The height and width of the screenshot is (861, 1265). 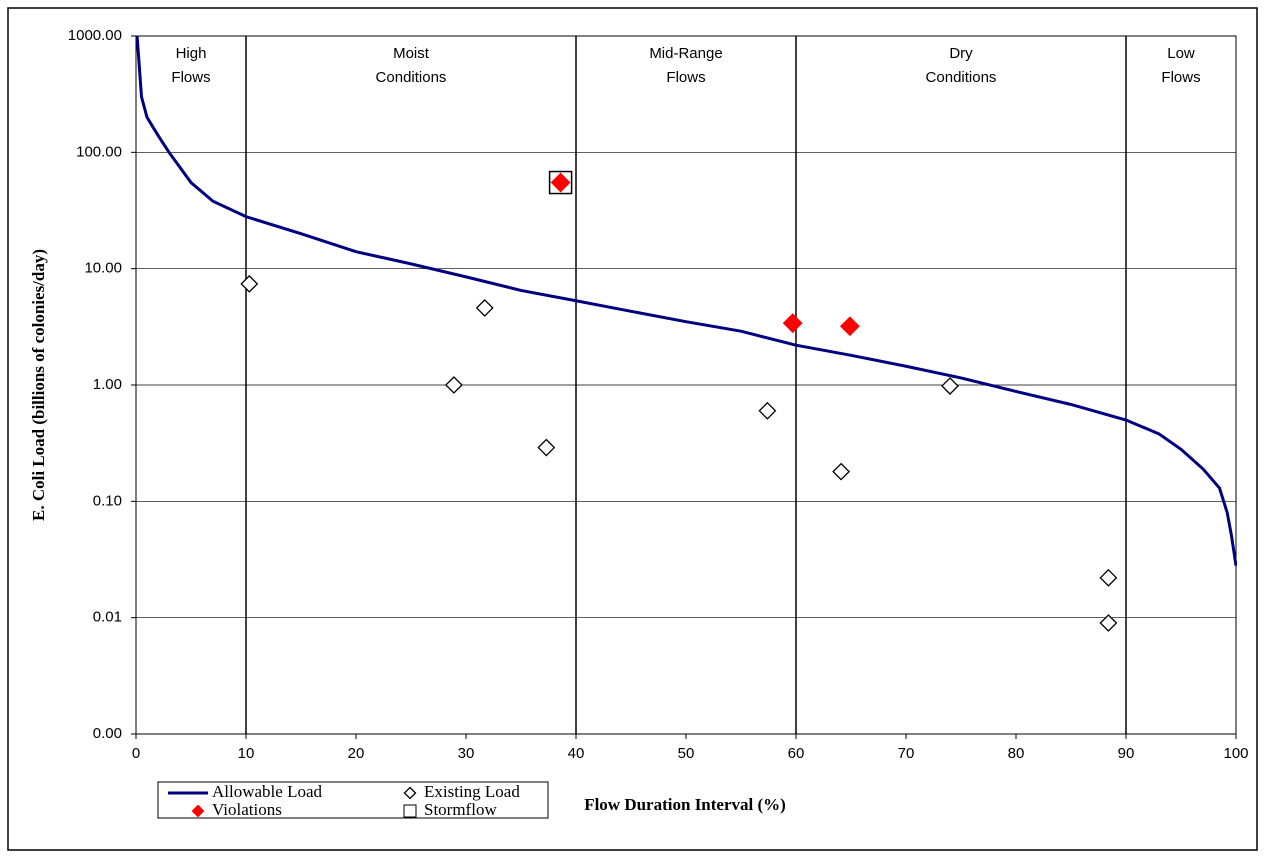 I want to click on x-tick-label: 100, so click(x=1235, y=753).